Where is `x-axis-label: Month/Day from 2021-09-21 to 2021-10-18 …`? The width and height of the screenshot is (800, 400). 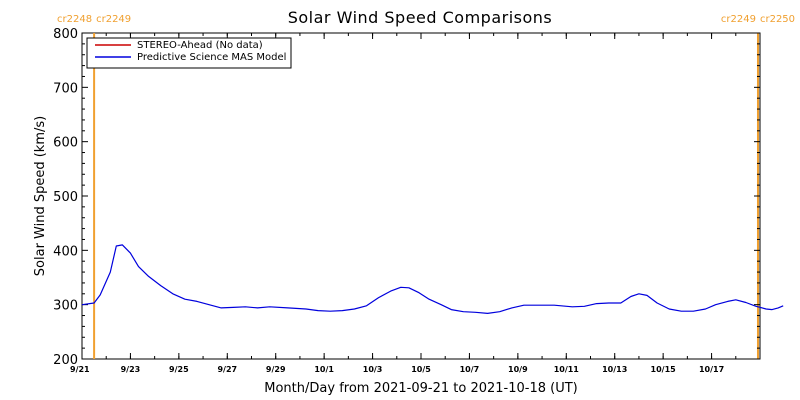
x-axis-label: Month/Day from 2021-09-21 to 2021-10-18 … is located at coordinates (420, 388).